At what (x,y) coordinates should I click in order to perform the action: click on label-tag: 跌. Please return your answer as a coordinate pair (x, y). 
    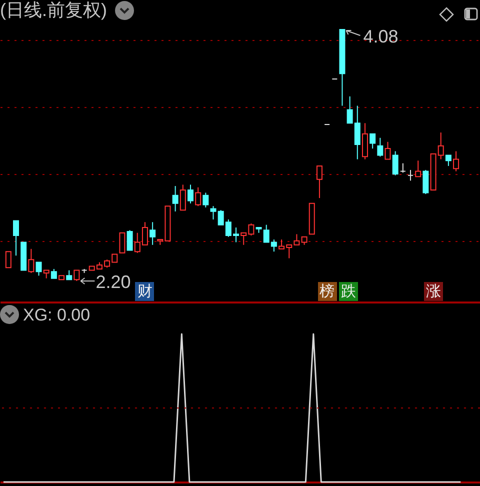
    Looking at the image, I should click on (348, 291).